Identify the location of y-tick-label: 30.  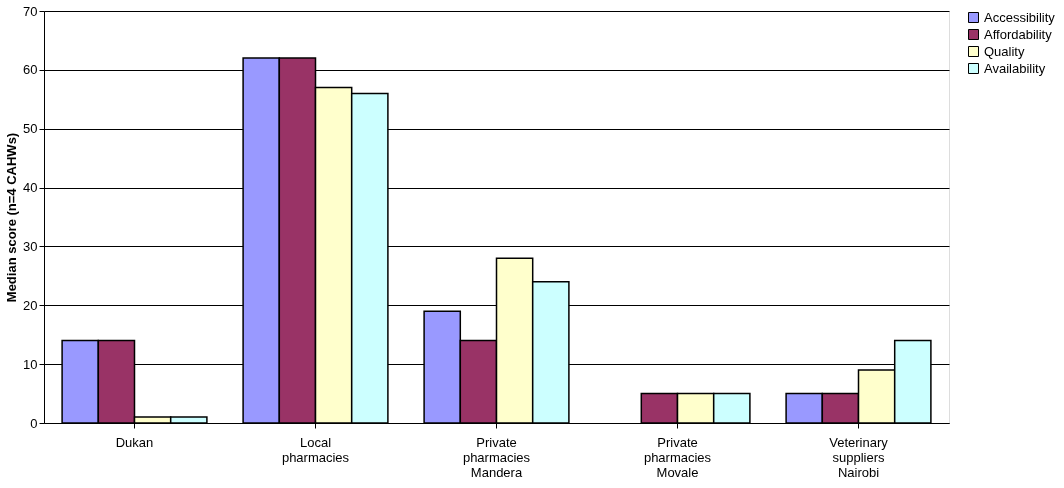
(30, 246).